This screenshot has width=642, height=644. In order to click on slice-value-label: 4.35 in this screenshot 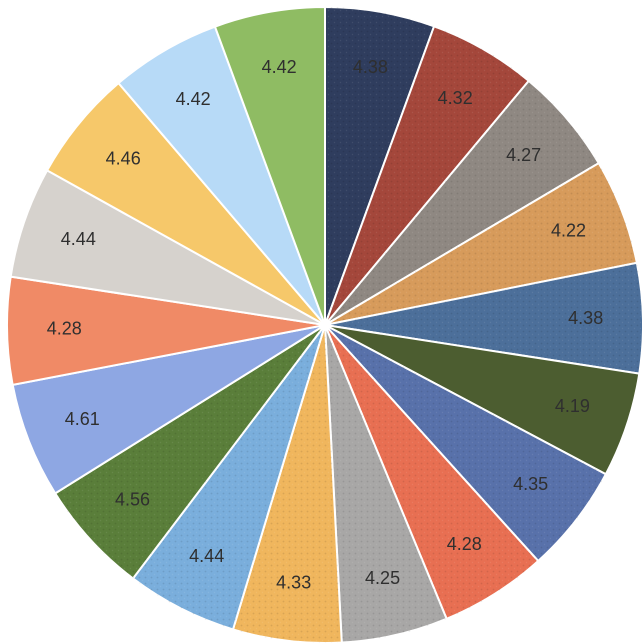, I will do `click(530, 484)`.